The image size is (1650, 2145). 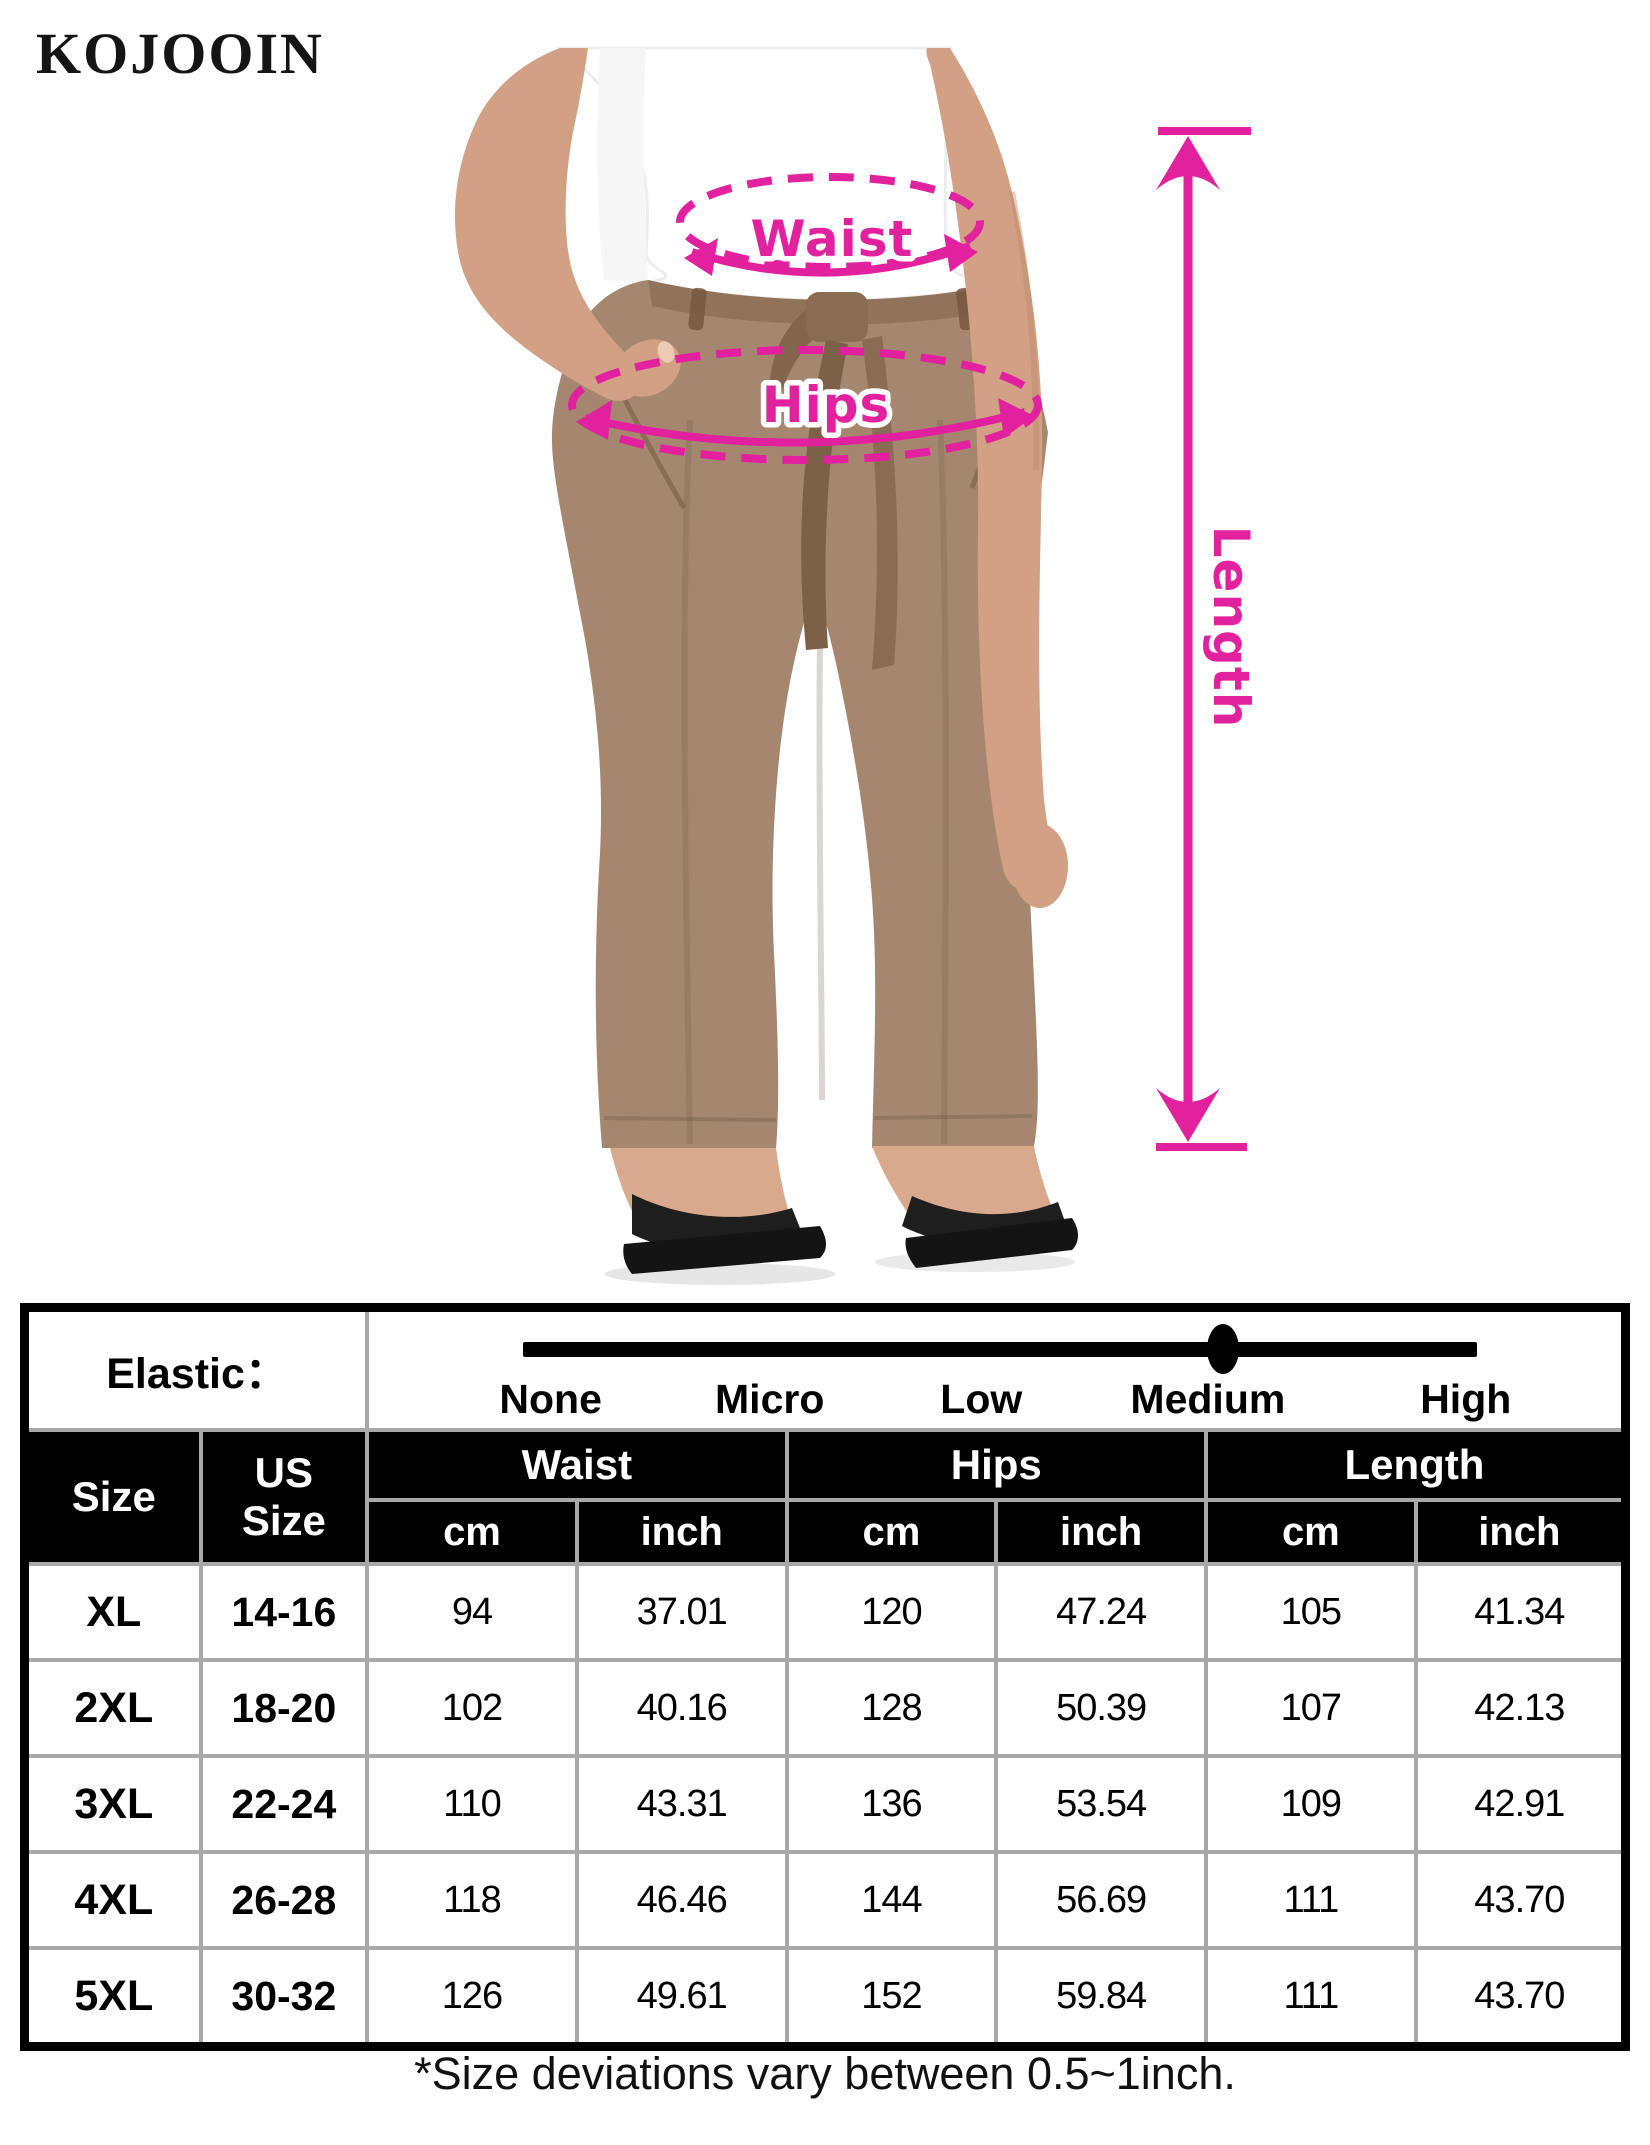 I want to click on cell-size: 3XL, so click(x=112, y=1804).